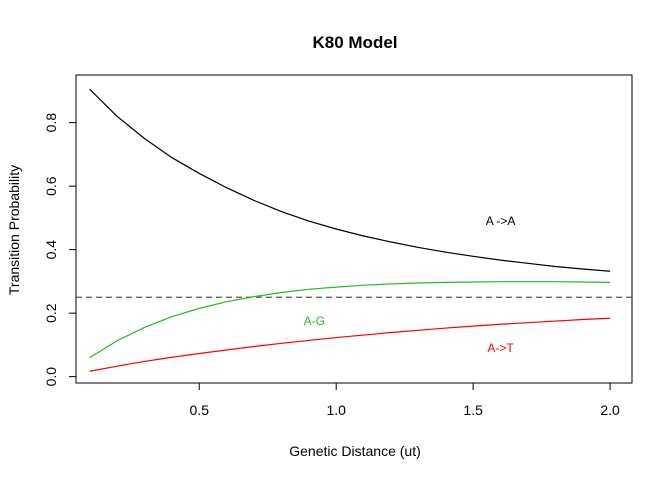 The image size is (672, 485). Describe the element at coordinates (51, 123) in the screenshot. I see `y-tick-label: 0.8` at that location.